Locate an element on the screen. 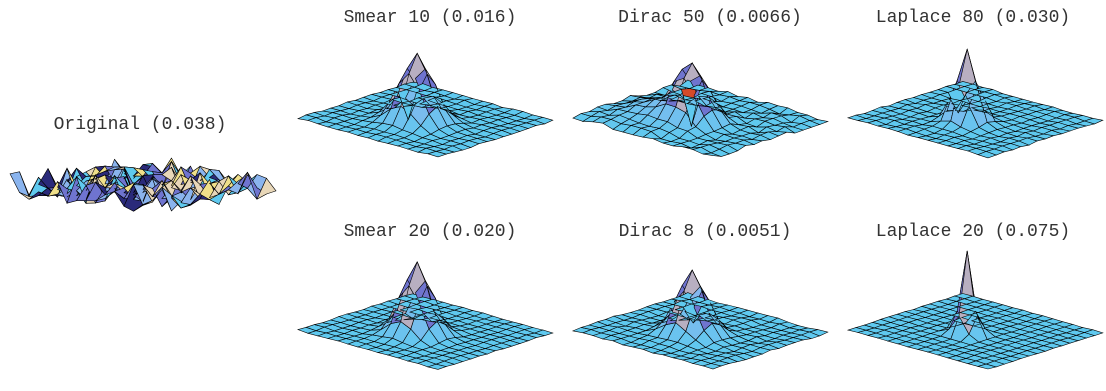 This screenshot has width=1106, height=391. panel-dirac-50: Dirac 50 (0.0066) is located at coordinates (700, 97).